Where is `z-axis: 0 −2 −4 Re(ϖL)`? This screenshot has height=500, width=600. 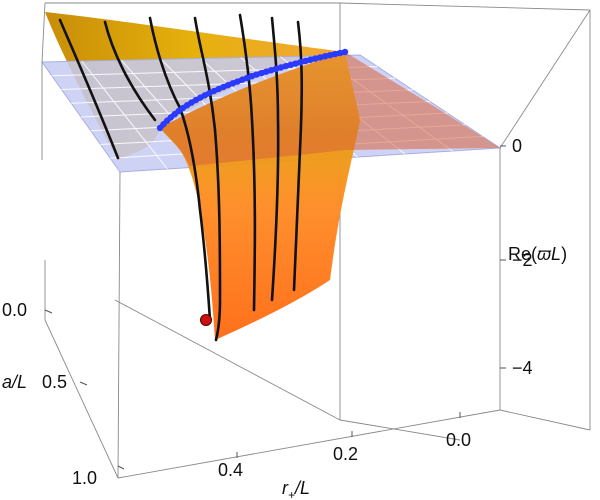 z-axis: 0 −2 −4 Re(ϖL) is located at coordinates (533, 257).